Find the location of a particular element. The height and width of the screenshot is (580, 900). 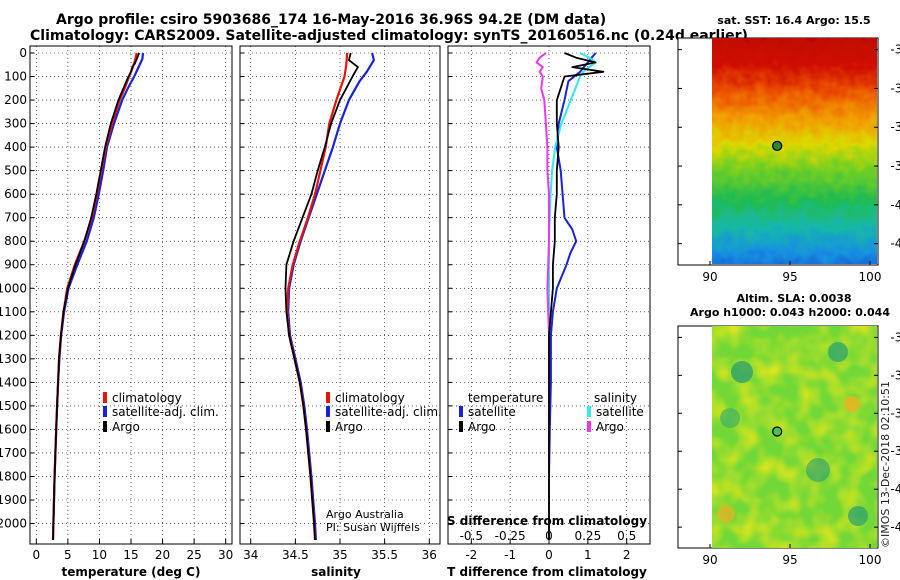

sst-map-title: sat. SST: 16.4 Argo: 15.5 is located at coordinates (793, 20).